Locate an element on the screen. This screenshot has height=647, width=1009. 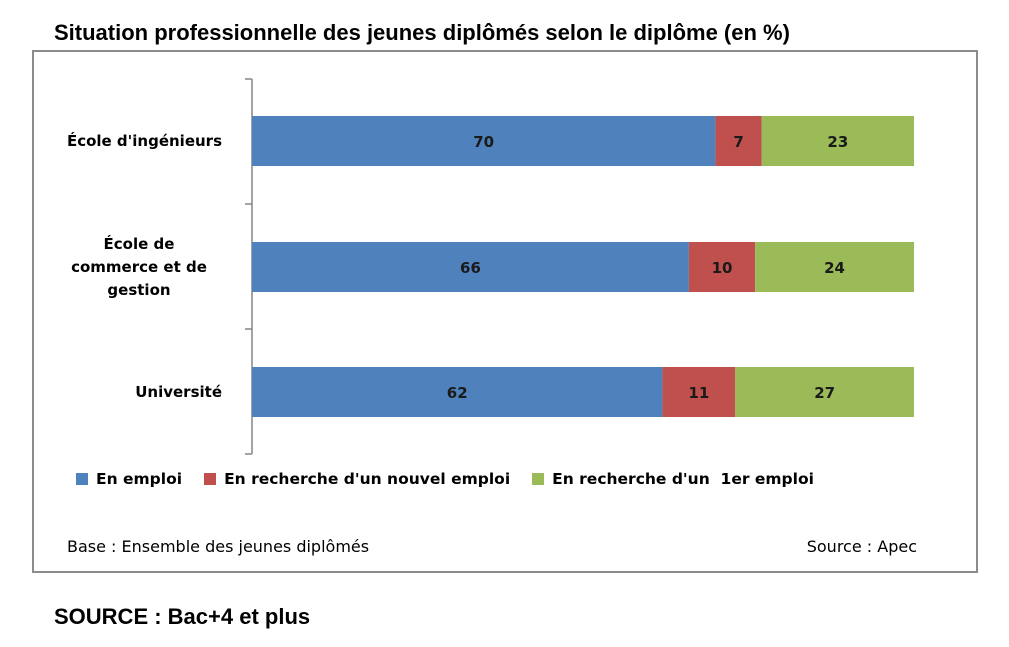
data-label: 62 is located at coordinates (457, 393).